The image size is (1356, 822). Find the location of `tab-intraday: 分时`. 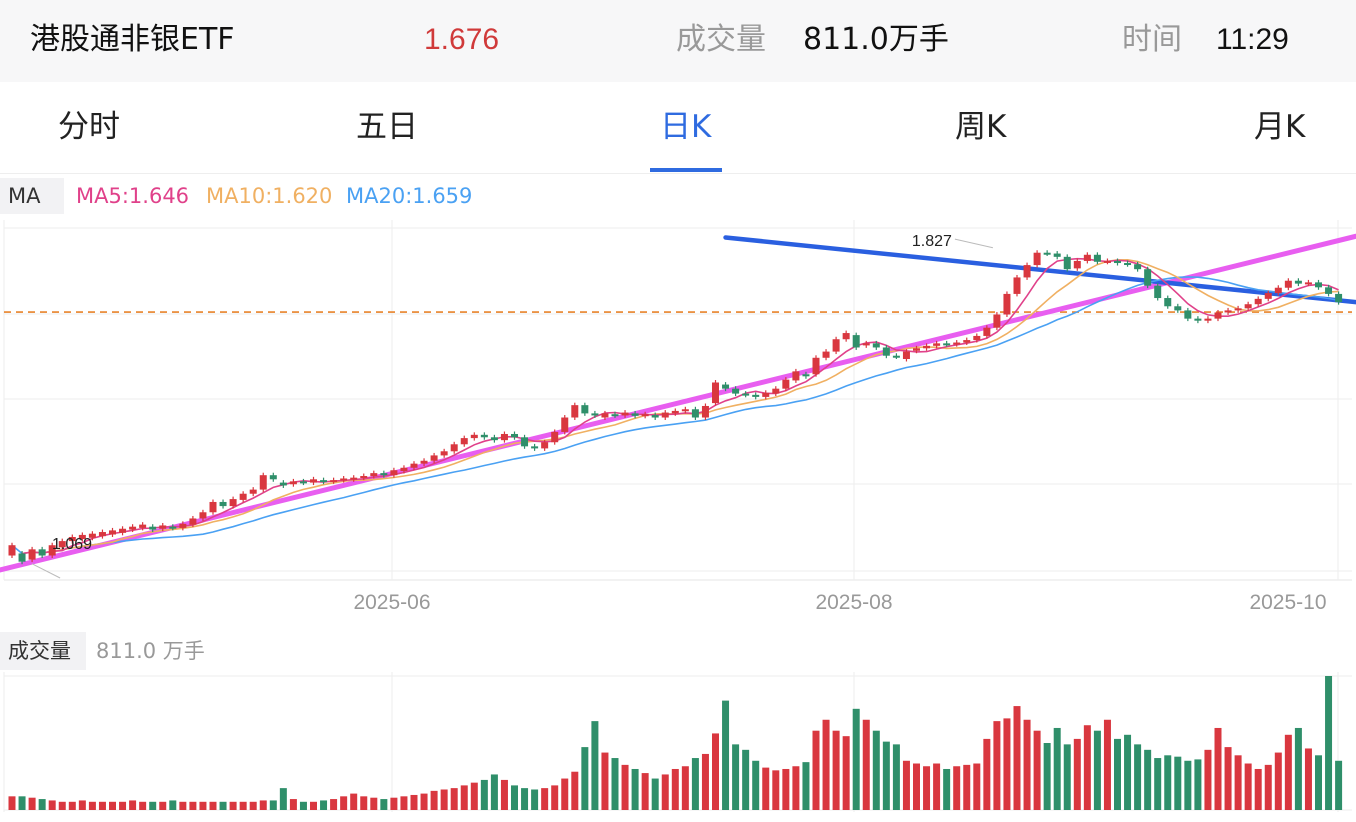

tab-intraday: 分时 is located at coordinates (89, 127).